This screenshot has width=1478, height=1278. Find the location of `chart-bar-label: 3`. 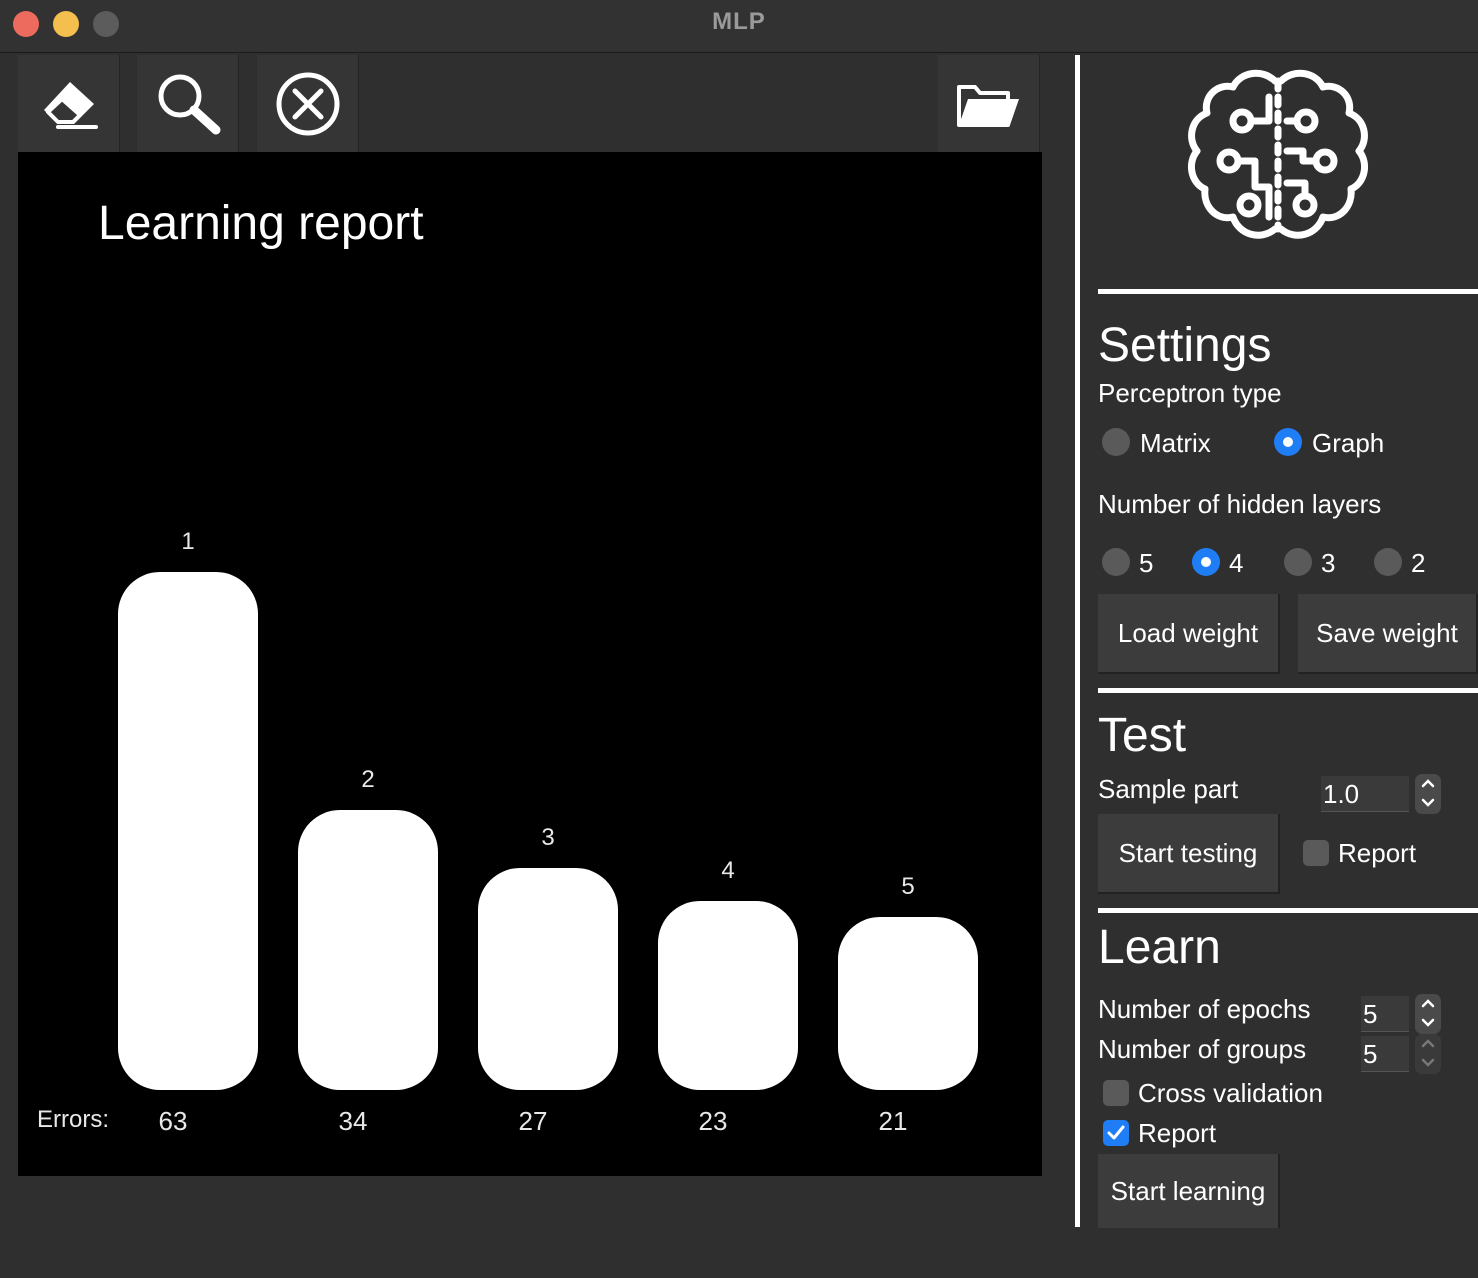

chart-bar-label: 3 is located at coordinates (548, 837).